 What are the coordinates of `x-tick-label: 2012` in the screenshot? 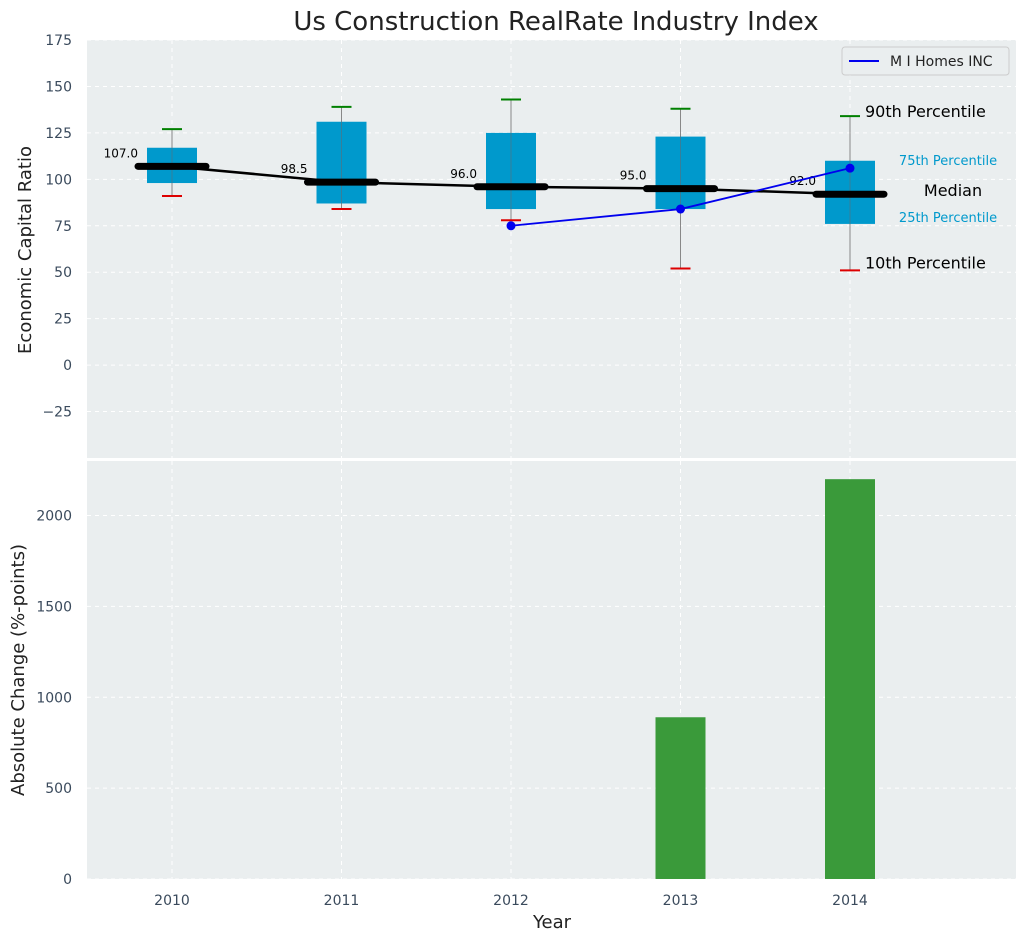 It's located at (511, 901).